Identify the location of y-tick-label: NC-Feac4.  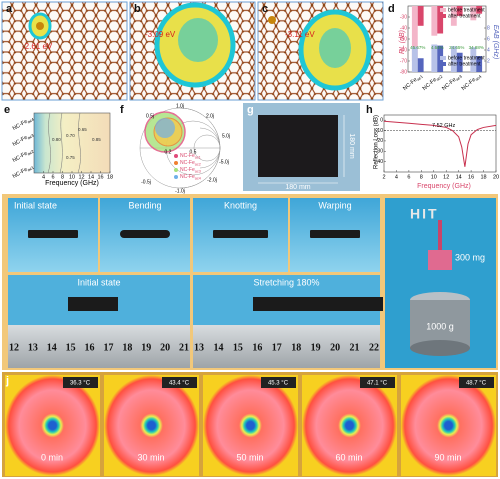
(23, 123).